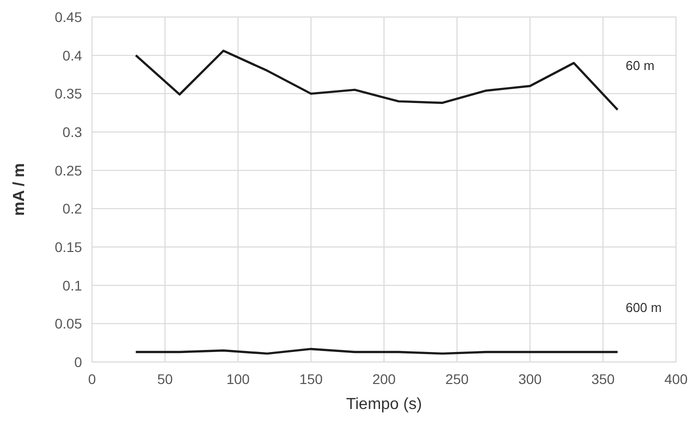  What do you see at coordinates (72, 132) in the screenshot?
I see `y-tick-label: 0.3` at bounding box center [72, 132].